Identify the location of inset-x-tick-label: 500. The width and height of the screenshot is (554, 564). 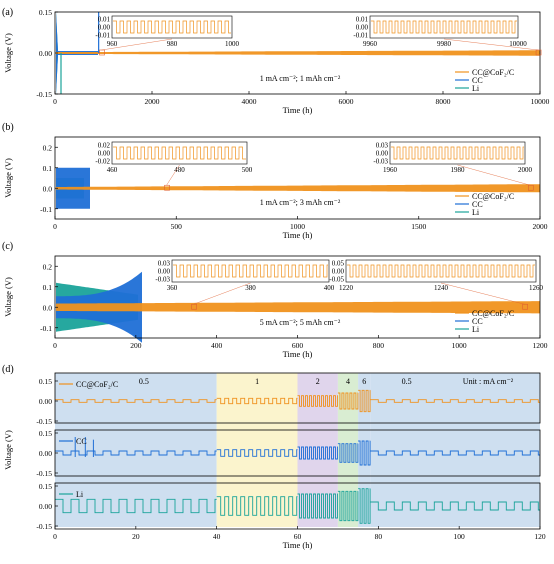
(247, 170).